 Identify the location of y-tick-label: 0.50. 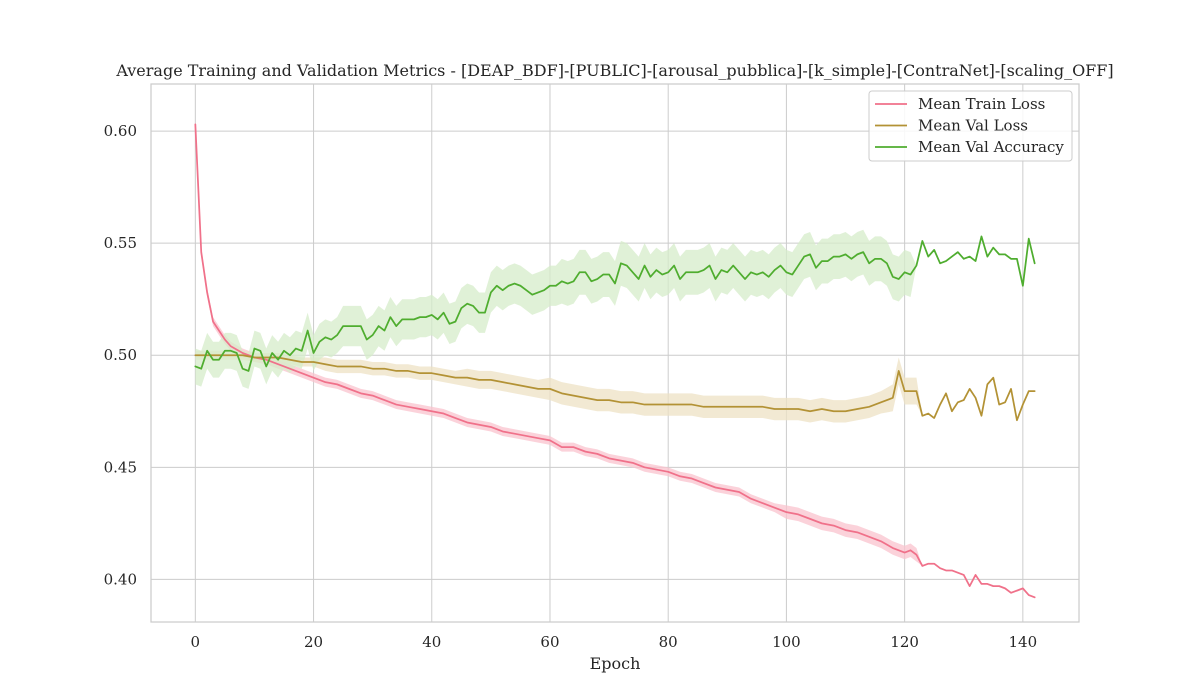
(120, 355).